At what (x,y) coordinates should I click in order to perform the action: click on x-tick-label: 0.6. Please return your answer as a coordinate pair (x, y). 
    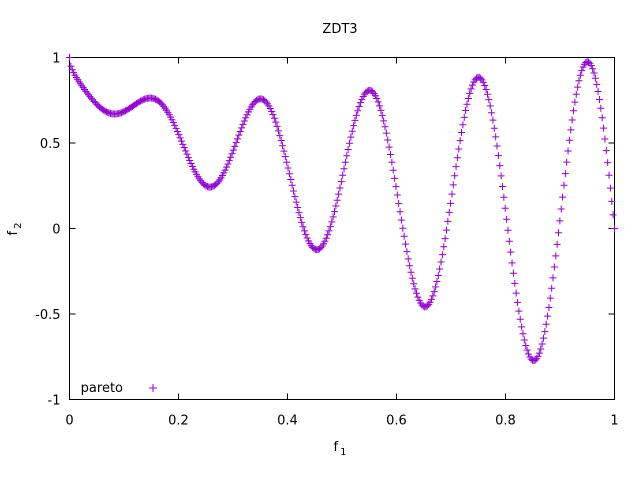
    Looking at the image, I should click on (396, 421).